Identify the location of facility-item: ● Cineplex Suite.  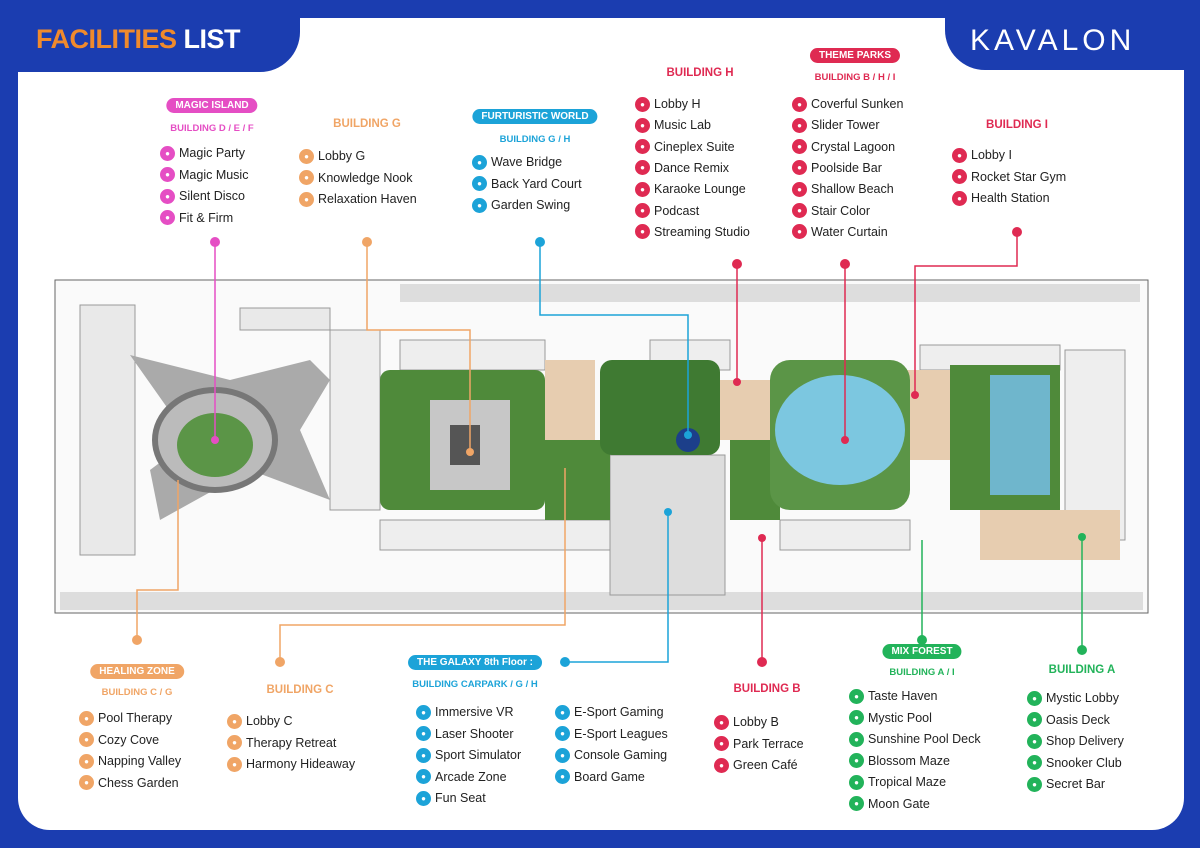
(685, 147).